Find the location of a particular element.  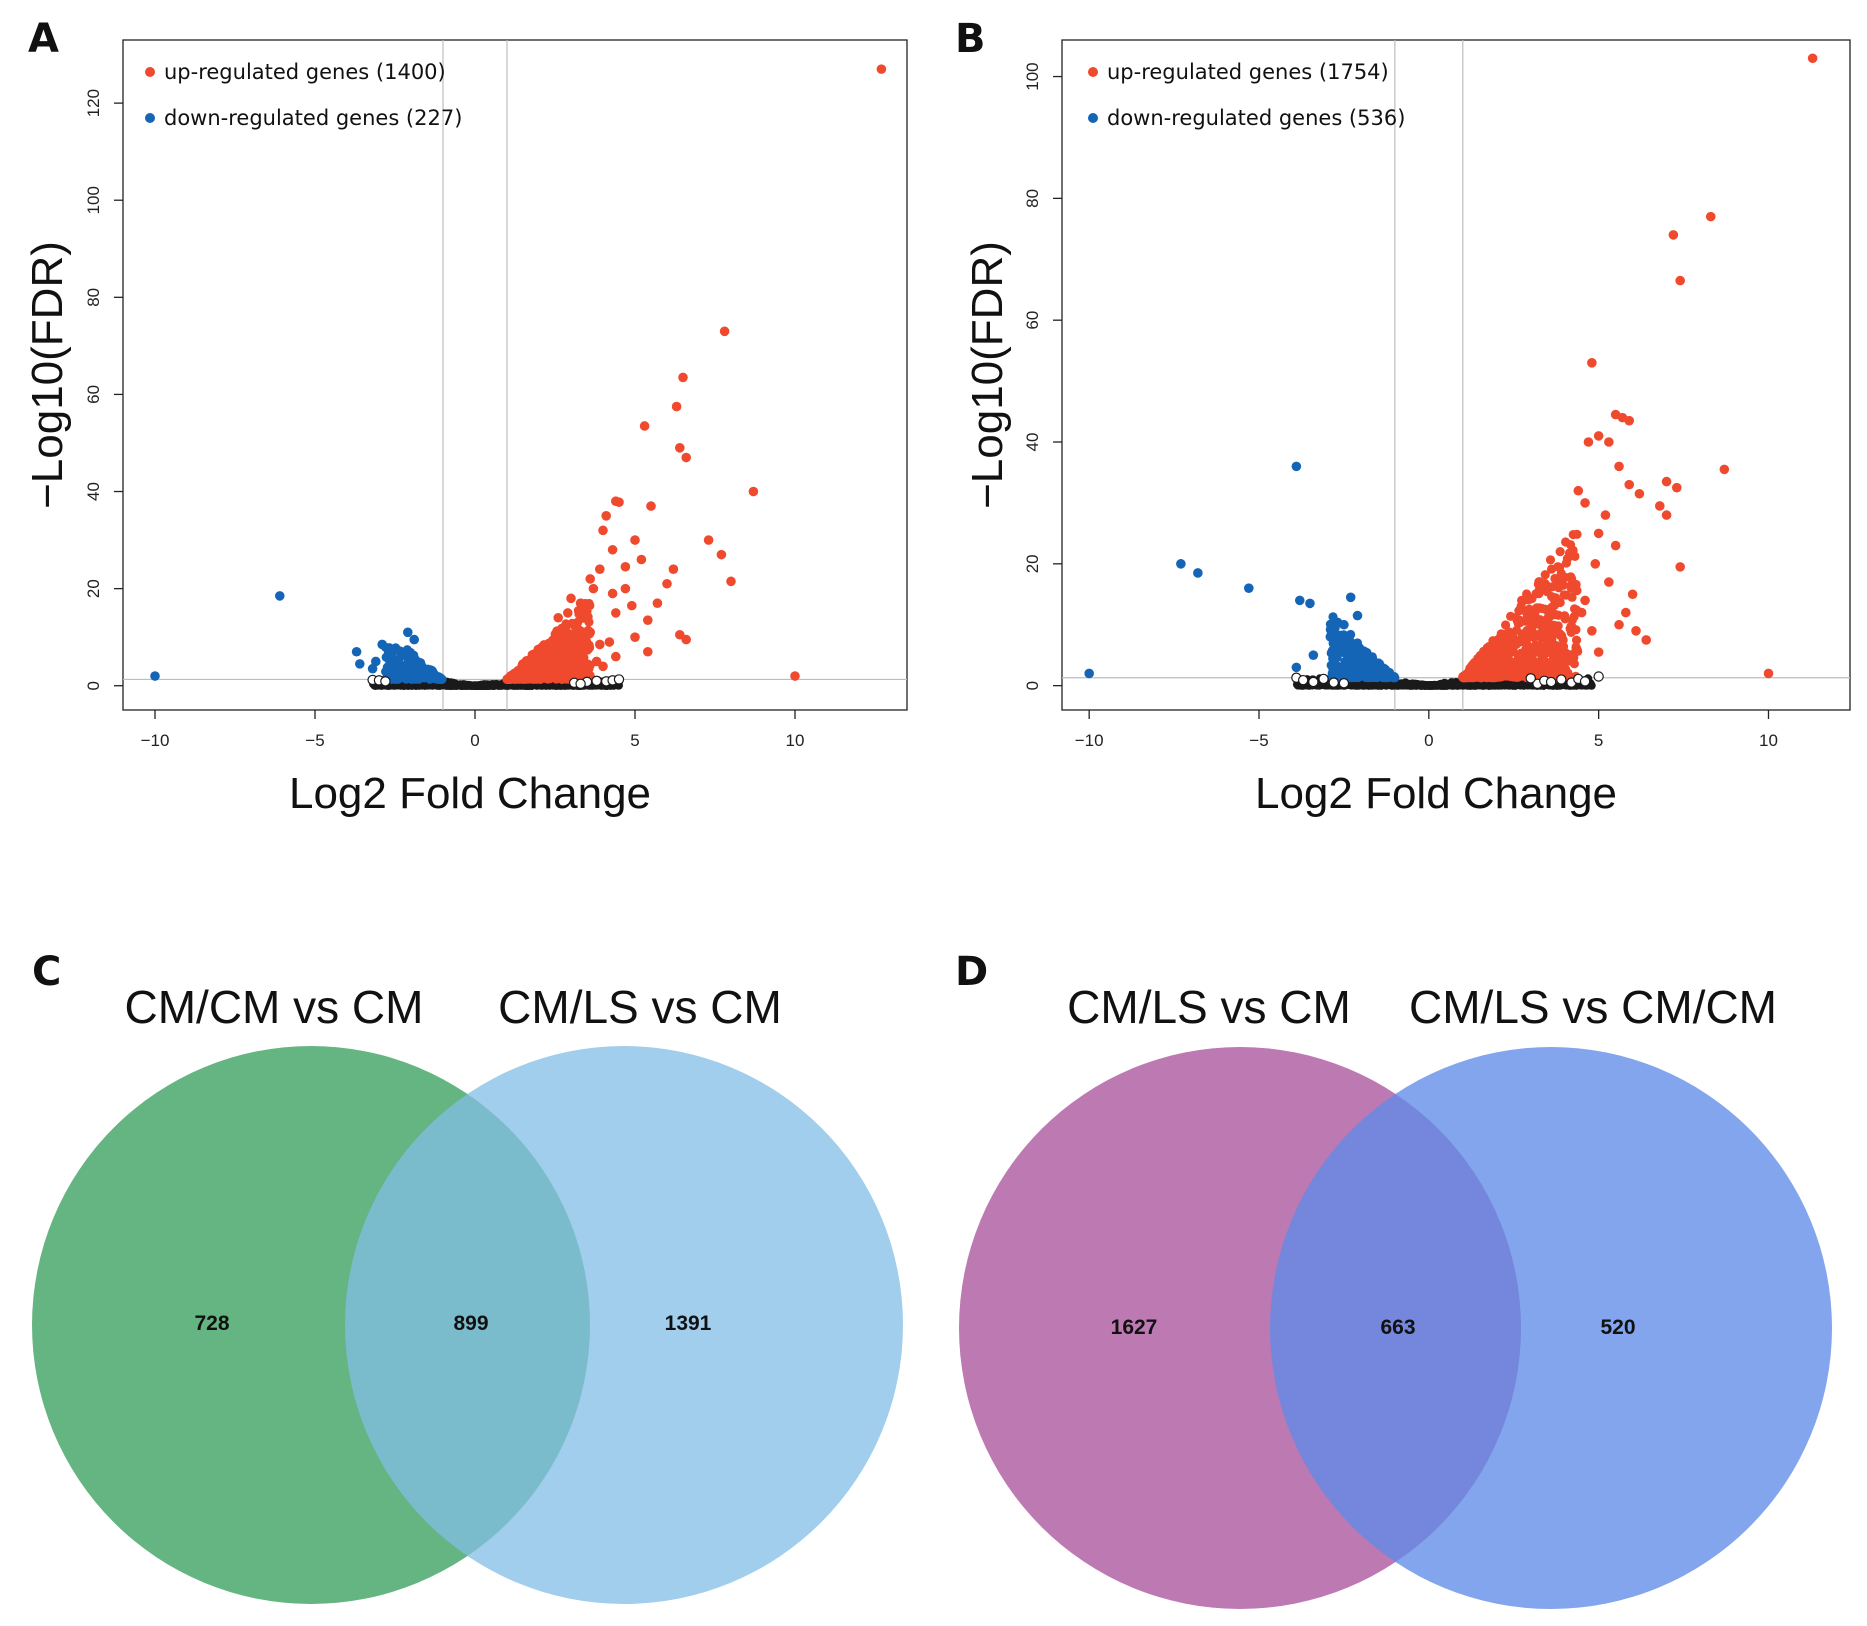

venn-c-set1-title: CM/CM vs CM is located at coordinates (274, 1007).